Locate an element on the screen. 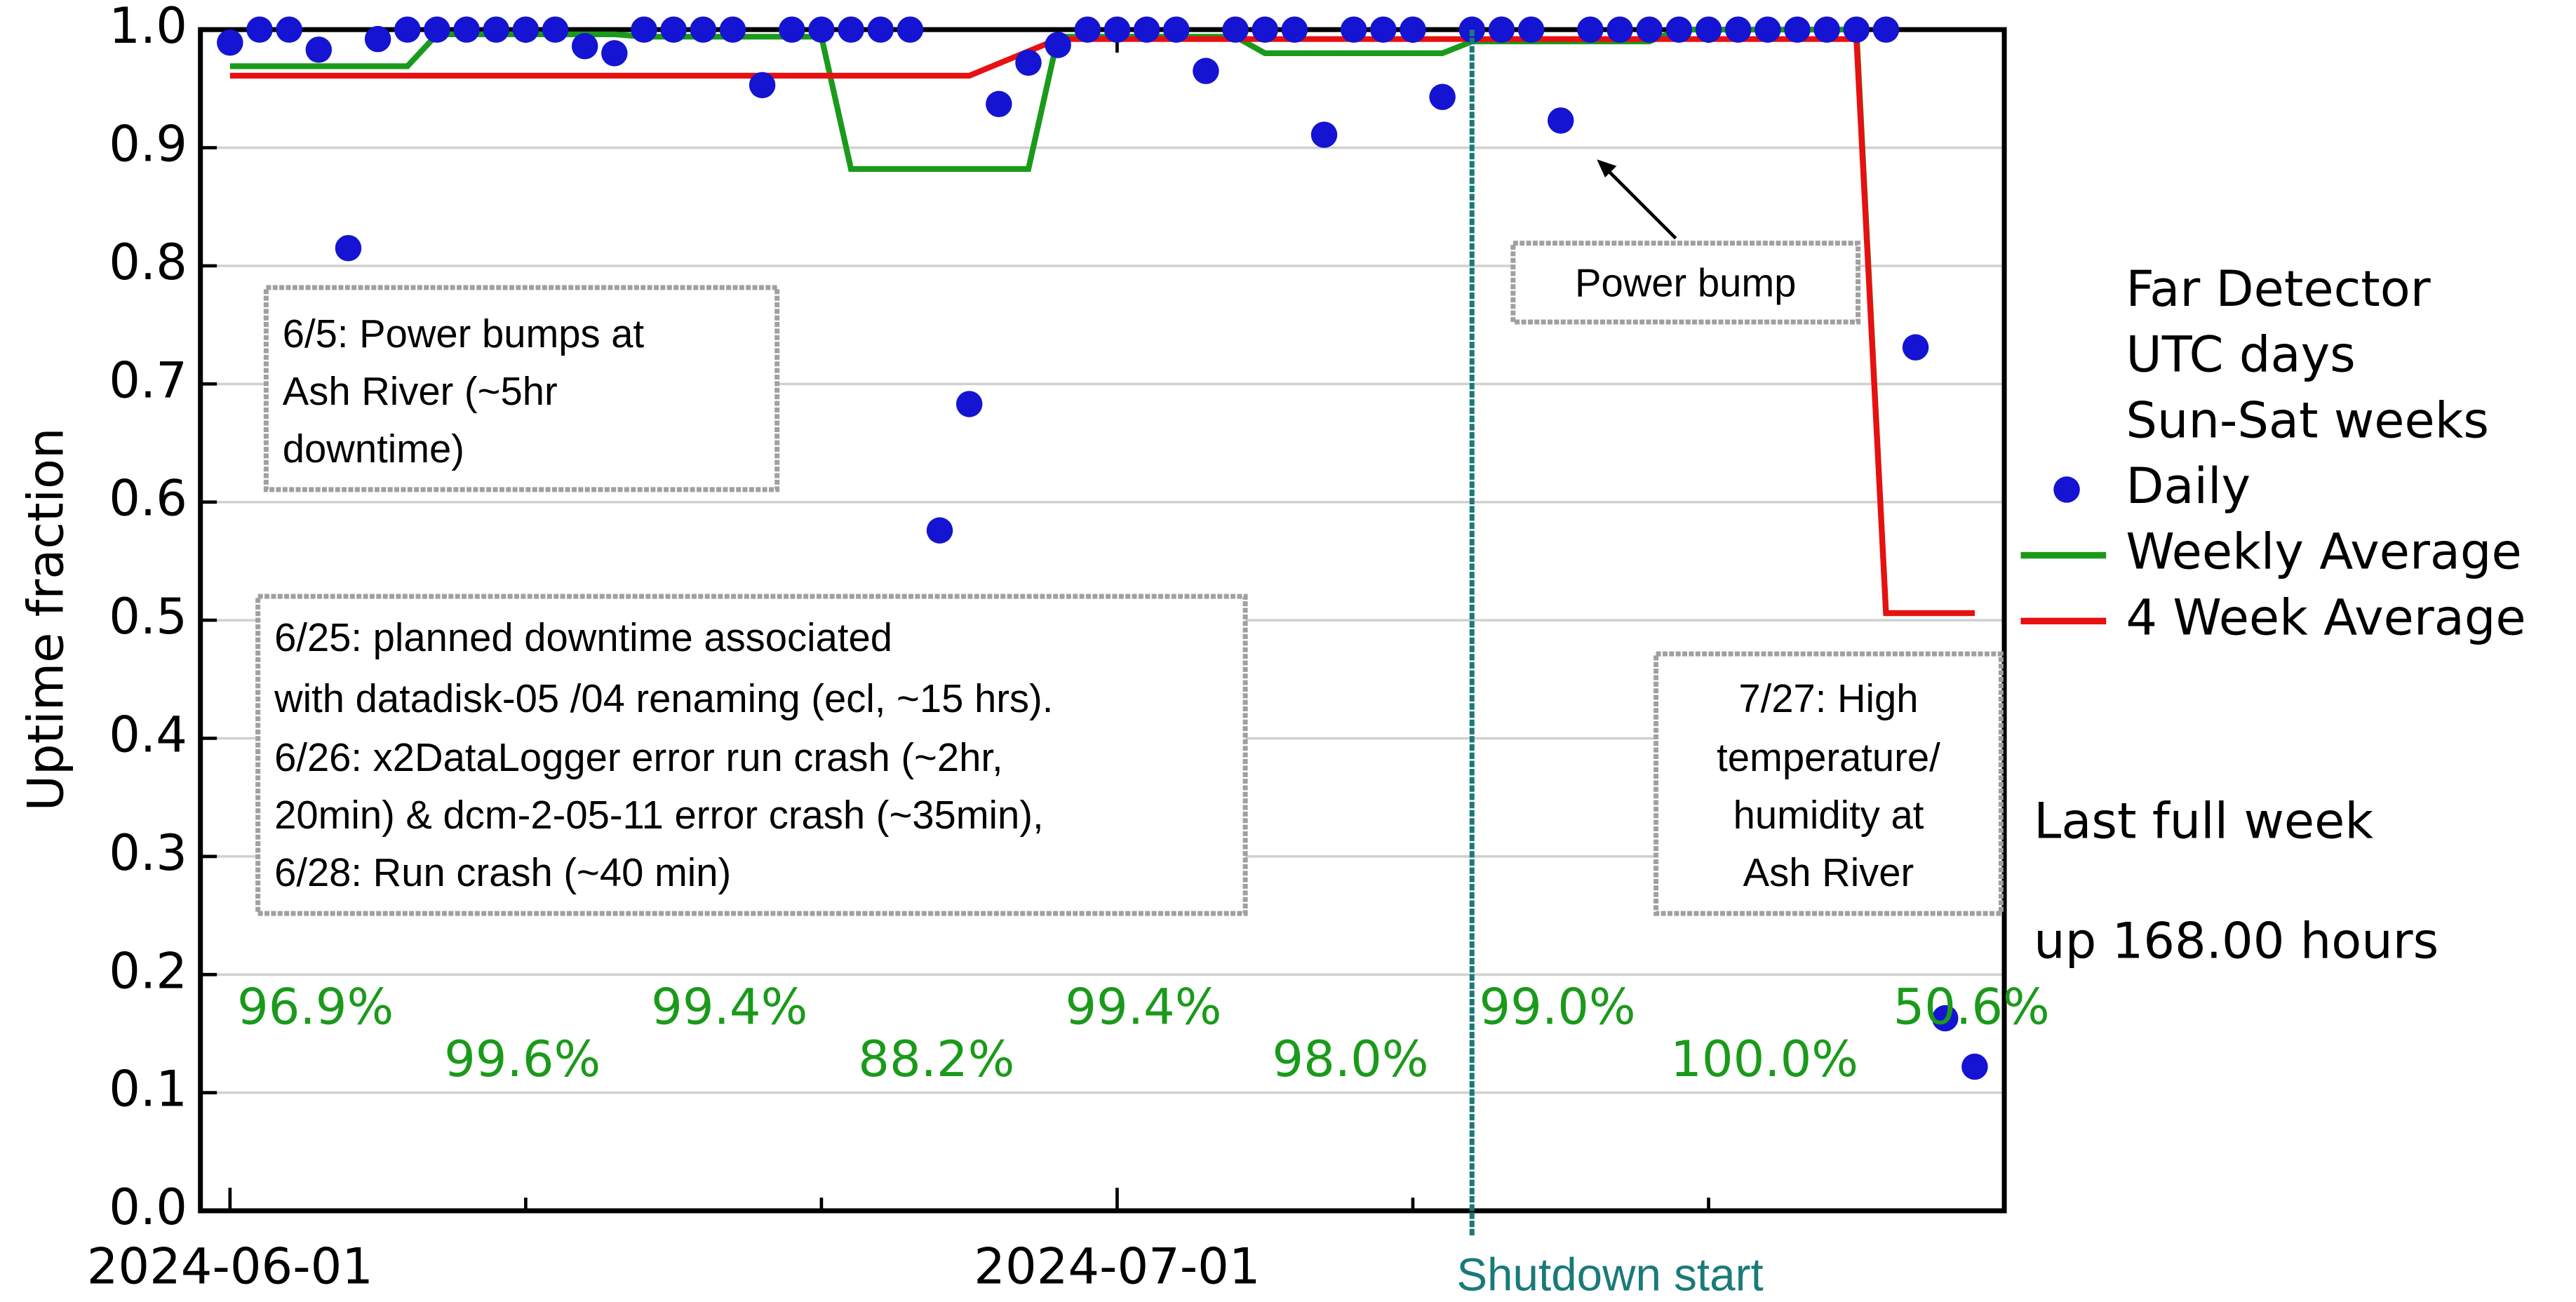  legend-header: Far Detector is located at coordinates (2278, 289).